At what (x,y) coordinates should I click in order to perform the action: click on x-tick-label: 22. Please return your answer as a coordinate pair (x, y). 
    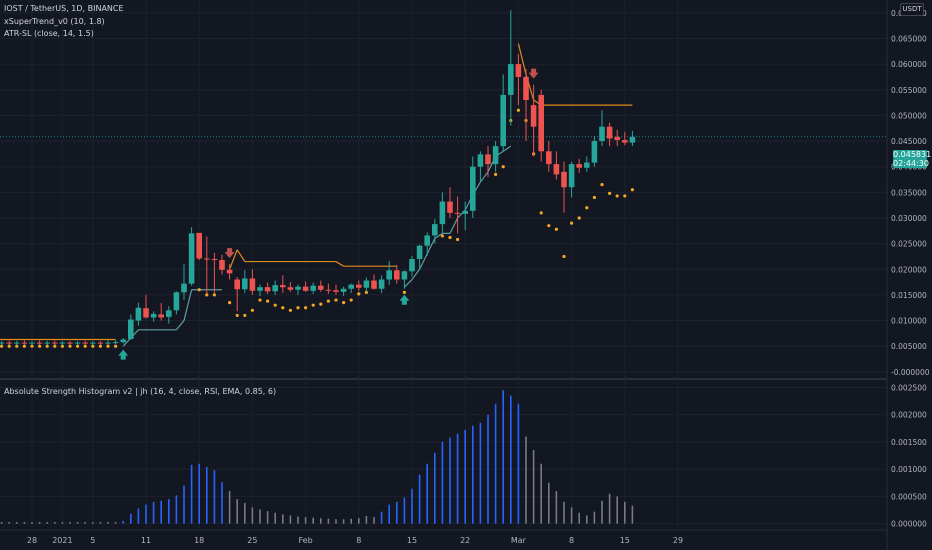
    Looking at the image, I should click on (465, 540).